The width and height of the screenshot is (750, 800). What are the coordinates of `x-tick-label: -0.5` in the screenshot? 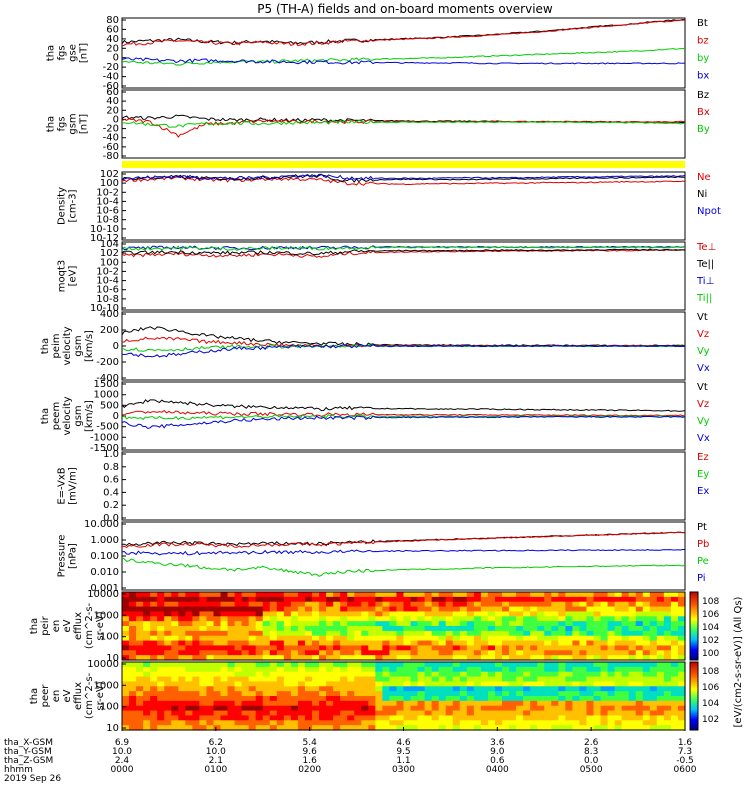 It's located at (685, 761).